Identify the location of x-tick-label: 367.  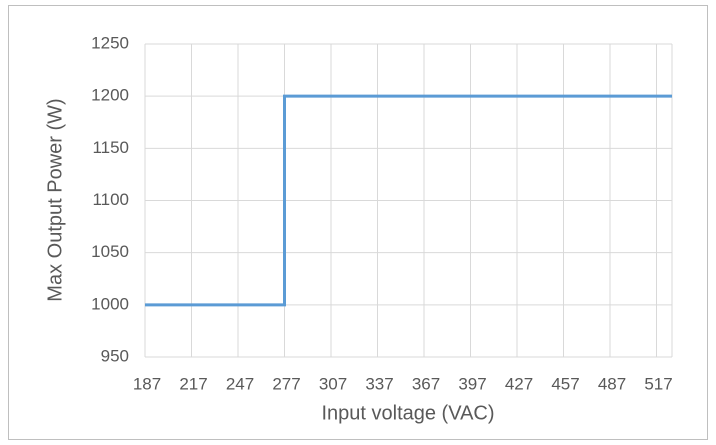
(426, 383).